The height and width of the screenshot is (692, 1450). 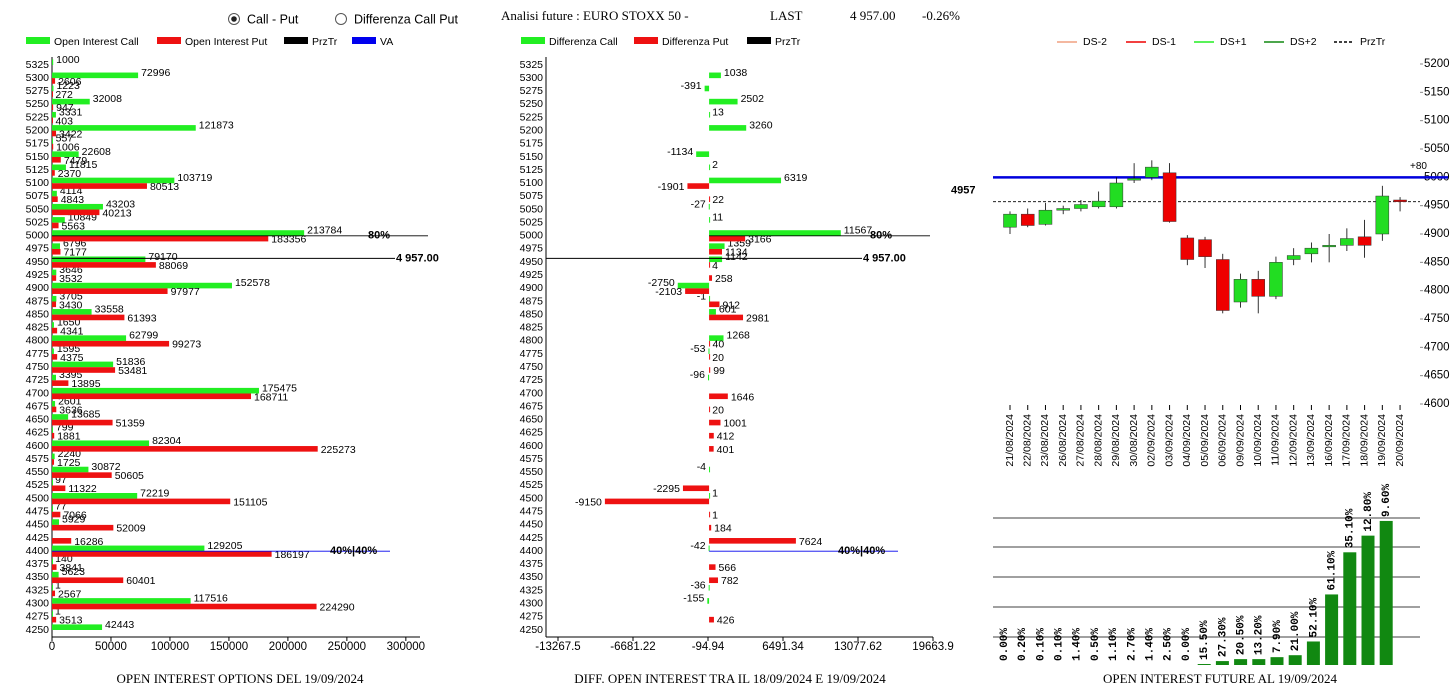 I want to click on data-label: 601, so click(x=728, y=309).